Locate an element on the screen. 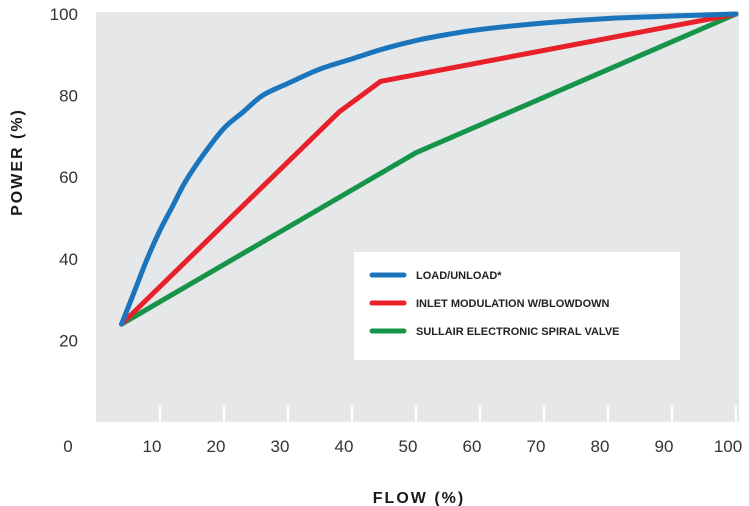  x-tick-label: 30 is located at coordinates (280, 446).